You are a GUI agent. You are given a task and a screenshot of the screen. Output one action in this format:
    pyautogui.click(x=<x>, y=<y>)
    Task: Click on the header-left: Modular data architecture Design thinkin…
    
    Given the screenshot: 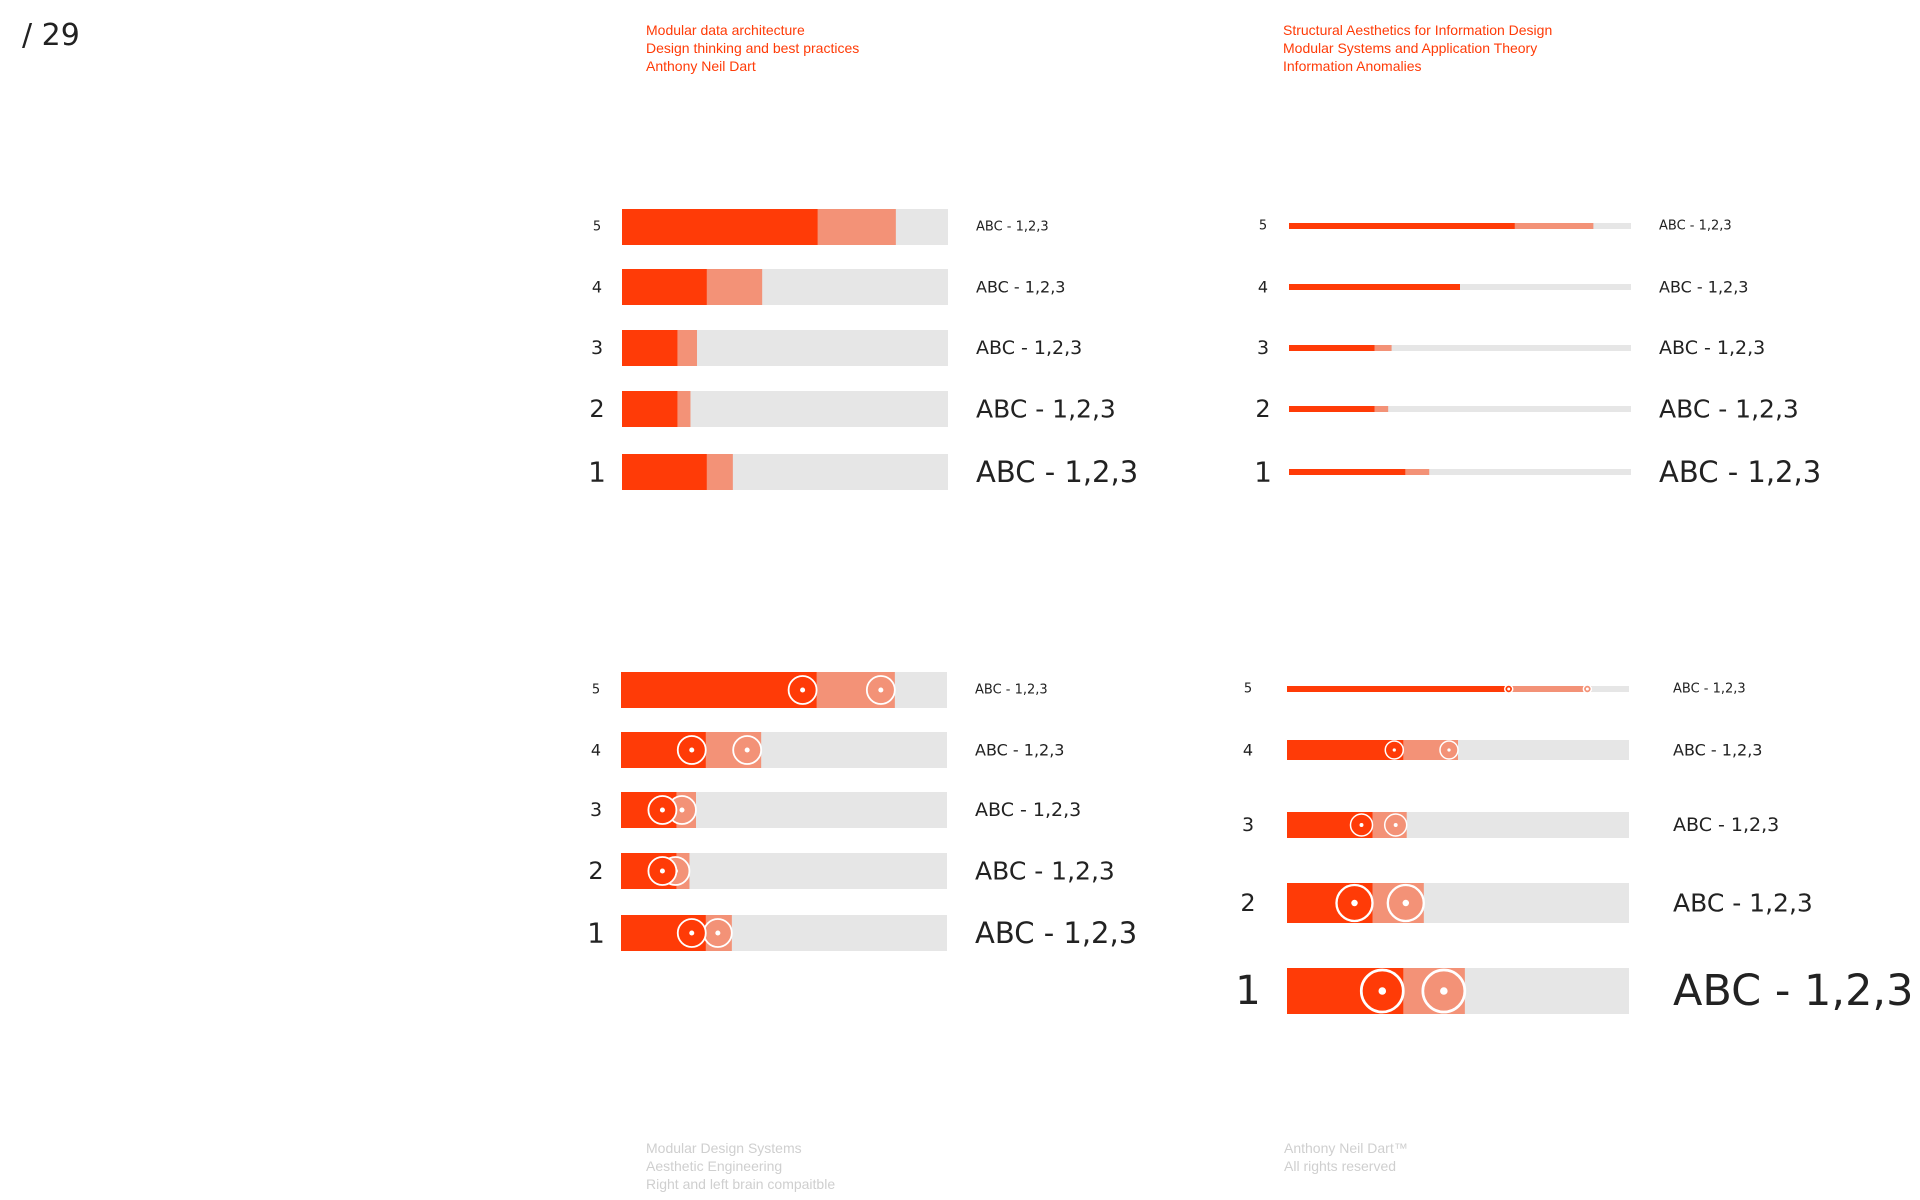 What is the action you would take?
    pyautogui.click(x=752, y=48)
    